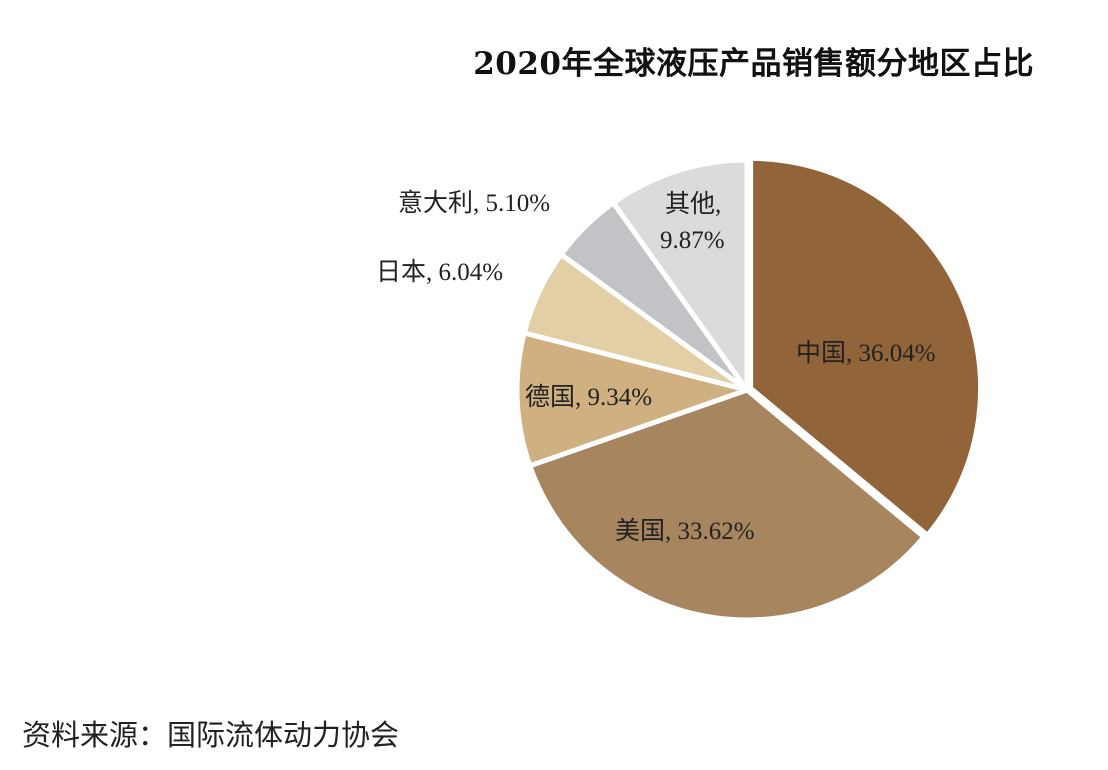  What do you see at coordinates (866, 353) in the screenshot?
I see `label-china: 中国, 36.04%` at bounding box center [866, 353].